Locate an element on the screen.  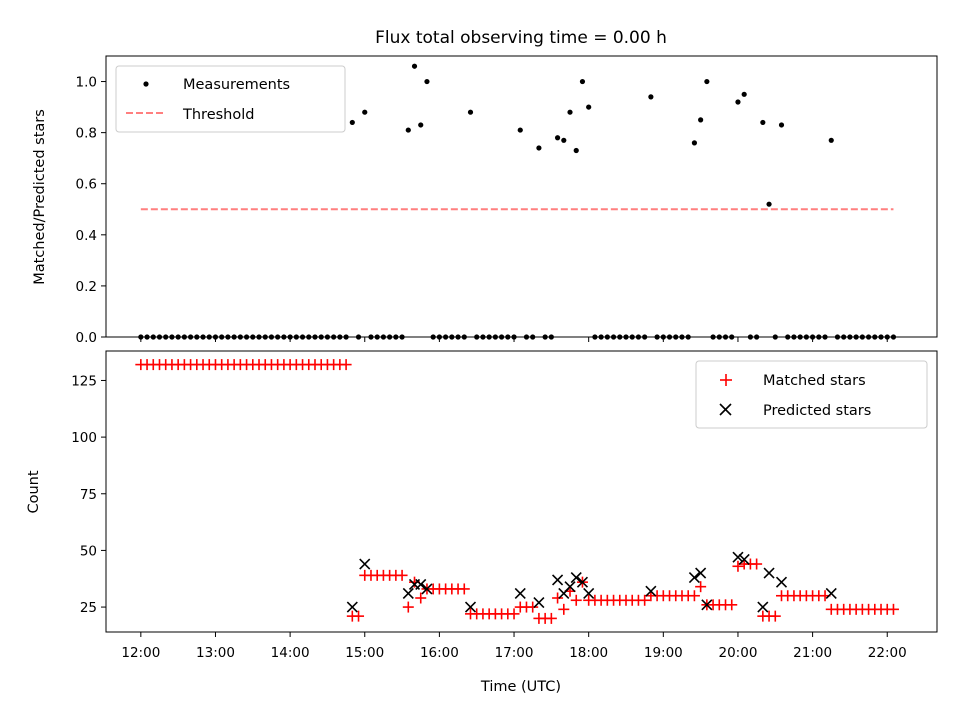
top-y-tick-label: 0.2 is located at coordinates (86, 287).